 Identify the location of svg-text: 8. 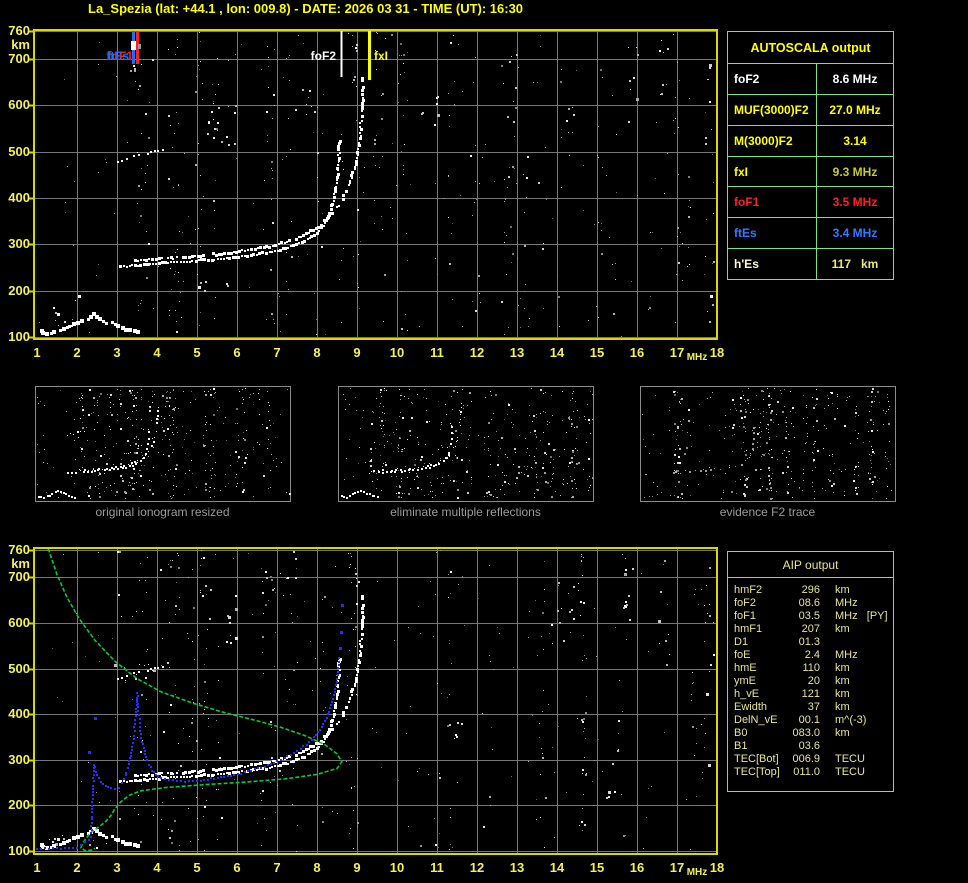
(316, 867).